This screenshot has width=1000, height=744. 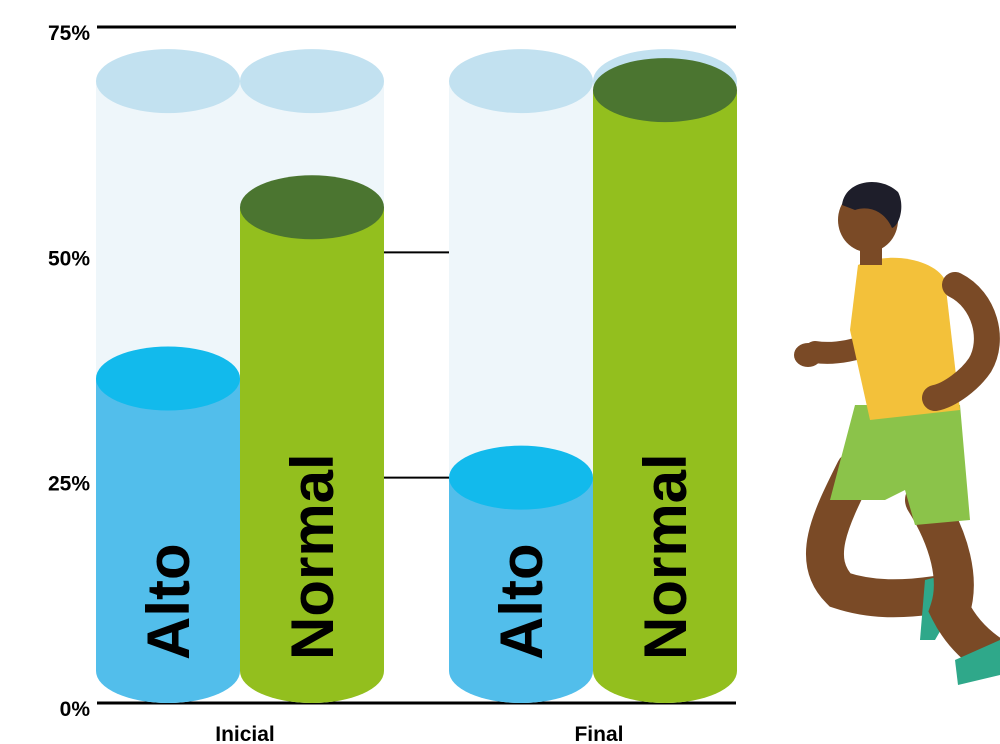 What do you see at coordinates (245, 733) in the screenshot?
I see `category-label: Inicial` at bounding box center [245, 733].